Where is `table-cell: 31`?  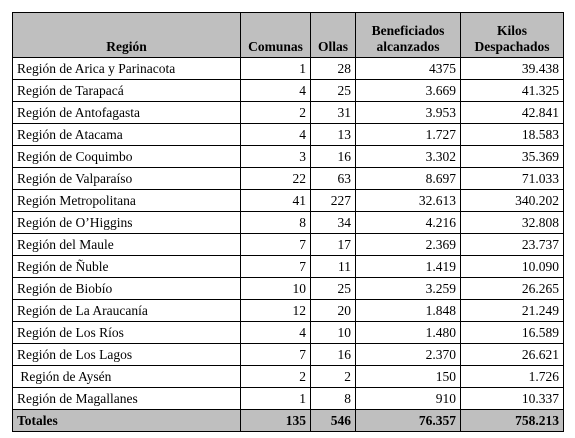 table-cell: 31 is located at coordinates (333, 112).